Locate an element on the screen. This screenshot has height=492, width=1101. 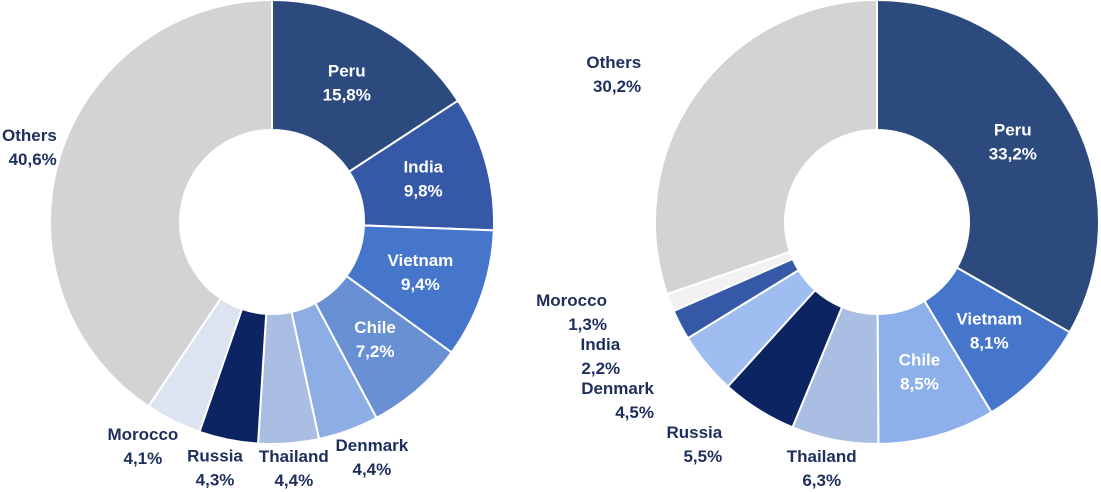
label-value: 2,2% is located at coordinates (600, 368).